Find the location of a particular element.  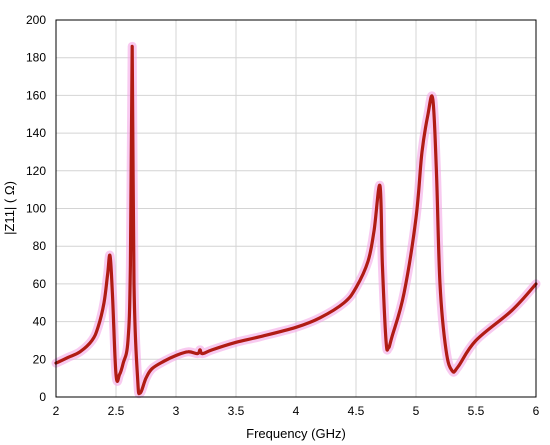

x-tick-label: 4 is located at coordinates (296, 411).